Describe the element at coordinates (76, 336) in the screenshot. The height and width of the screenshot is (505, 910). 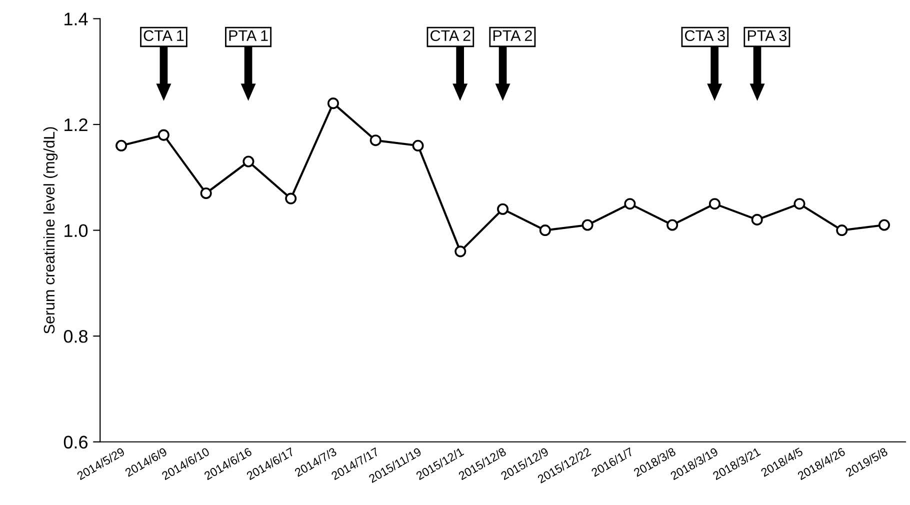
I see `y-tick-label: 0.8` at that location.